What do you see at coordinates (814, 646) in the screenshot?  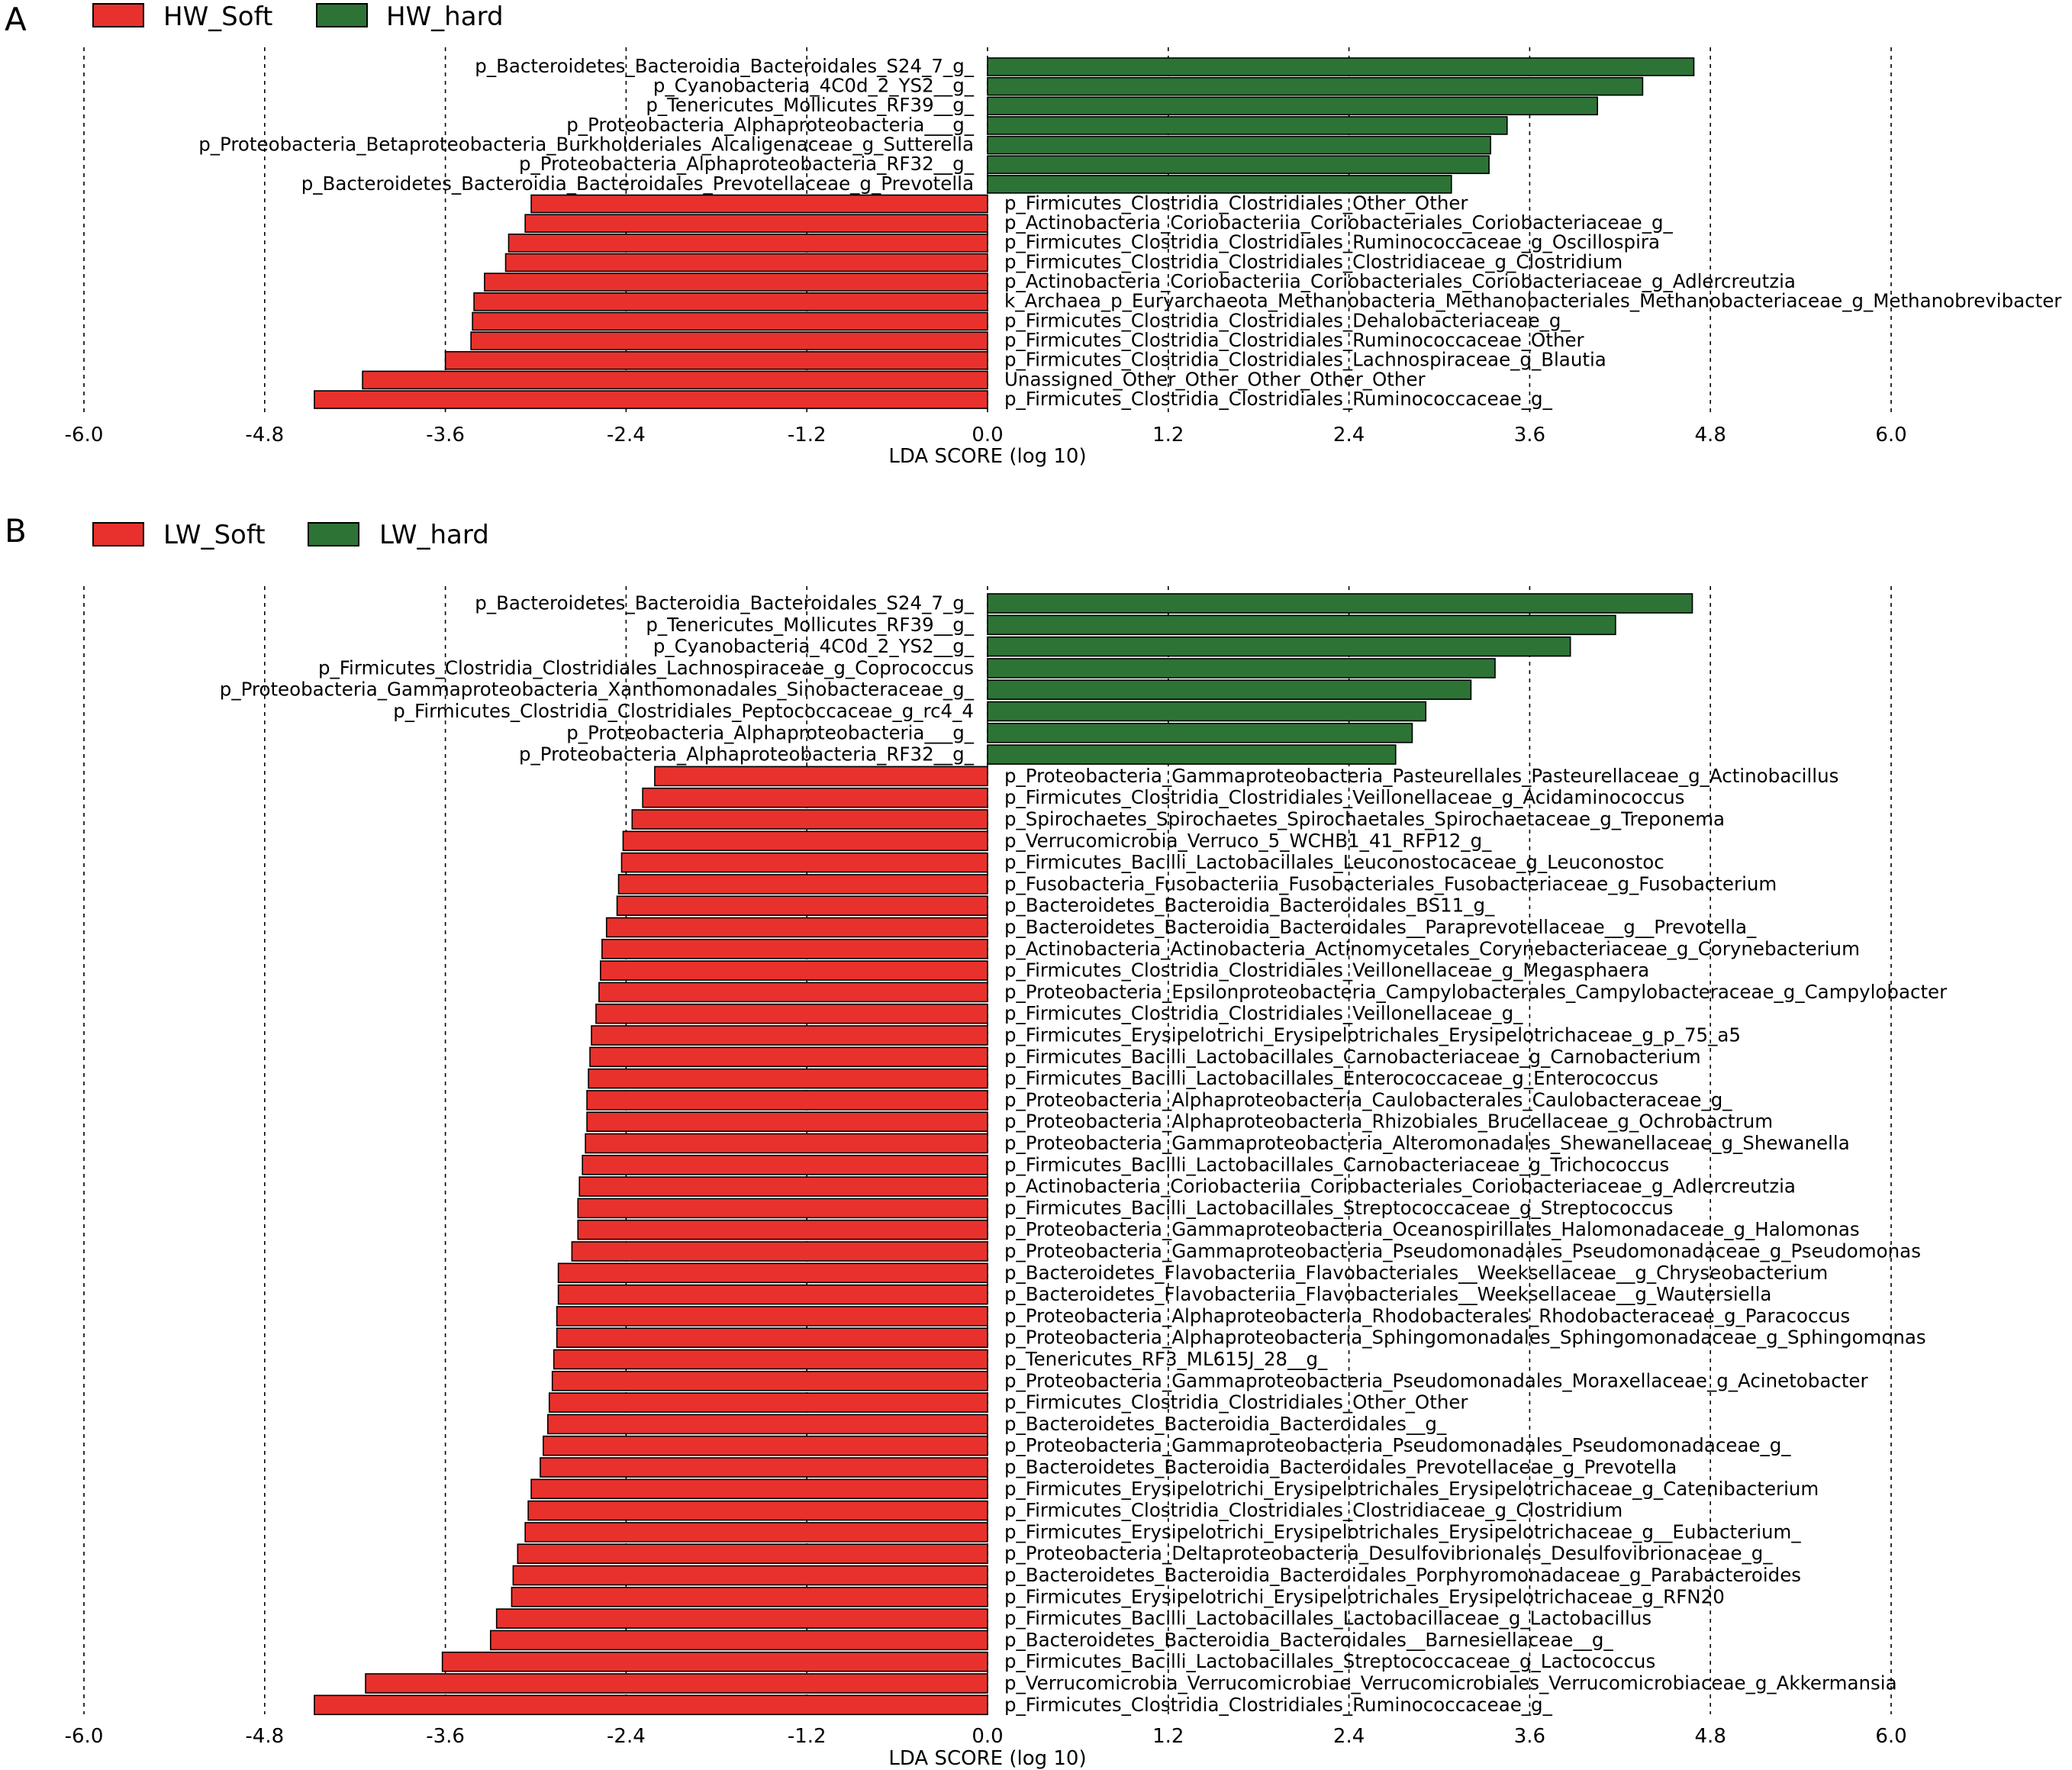 I see `taxon-label: p_Cyanobacteria_4C0d_2_YS2__g_` at bounding box center [814, 646].